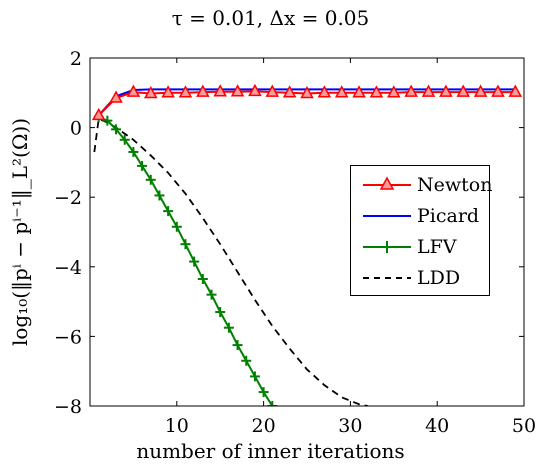  I want to click on y-tick-label: −6, so click(68, 337).